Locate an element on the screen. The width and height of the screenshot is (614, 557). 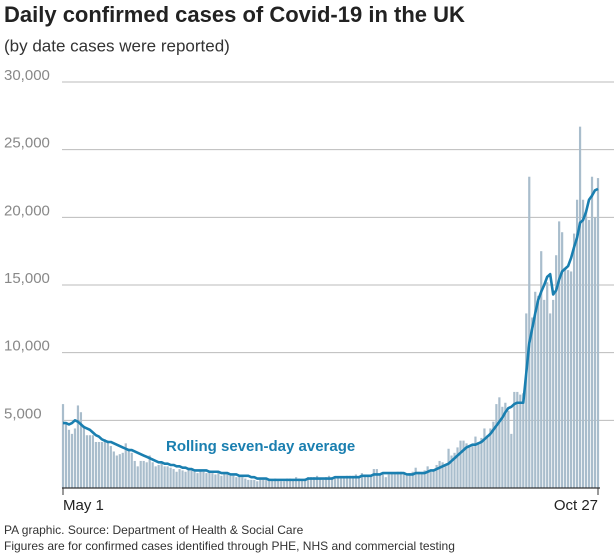
y-tick-label: 25,000 is located at coordinates (27, 143).